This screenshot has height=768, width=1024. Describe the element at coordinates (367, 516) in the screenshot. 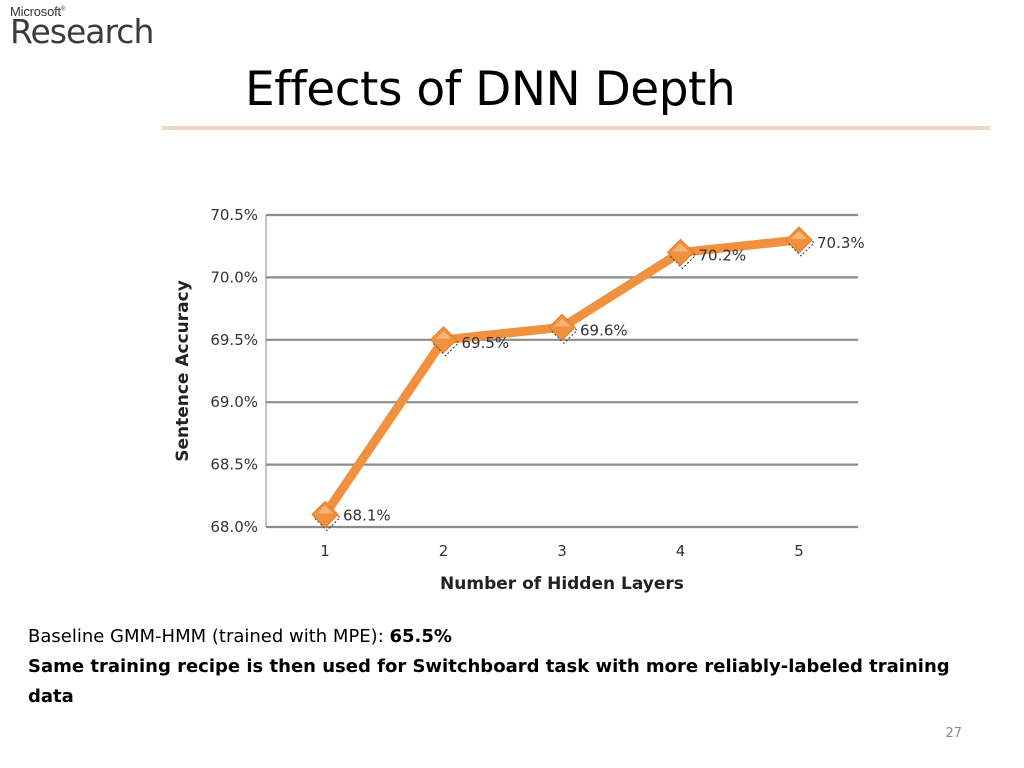

I see `data-label: 68.1%` at that location.